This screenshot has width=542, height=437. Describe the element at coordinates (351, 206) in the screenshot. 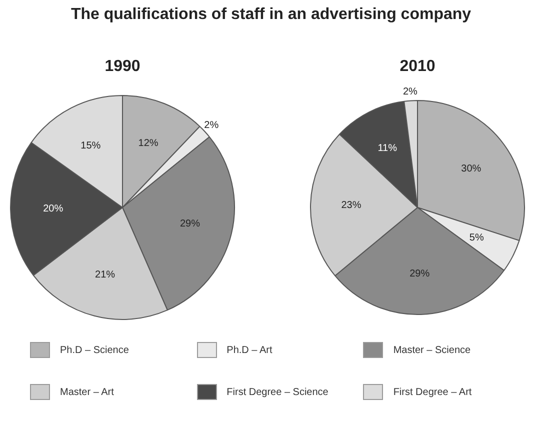

I see `data-label: 23%` at that location.